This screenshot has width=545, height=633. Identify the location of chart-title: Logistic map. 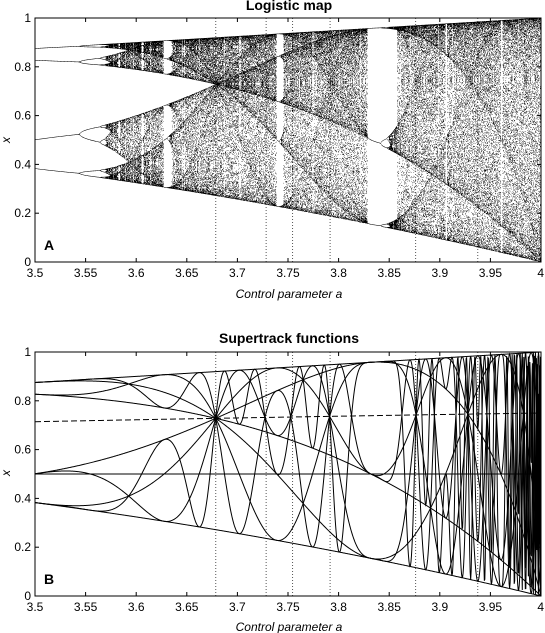
(289, 6).